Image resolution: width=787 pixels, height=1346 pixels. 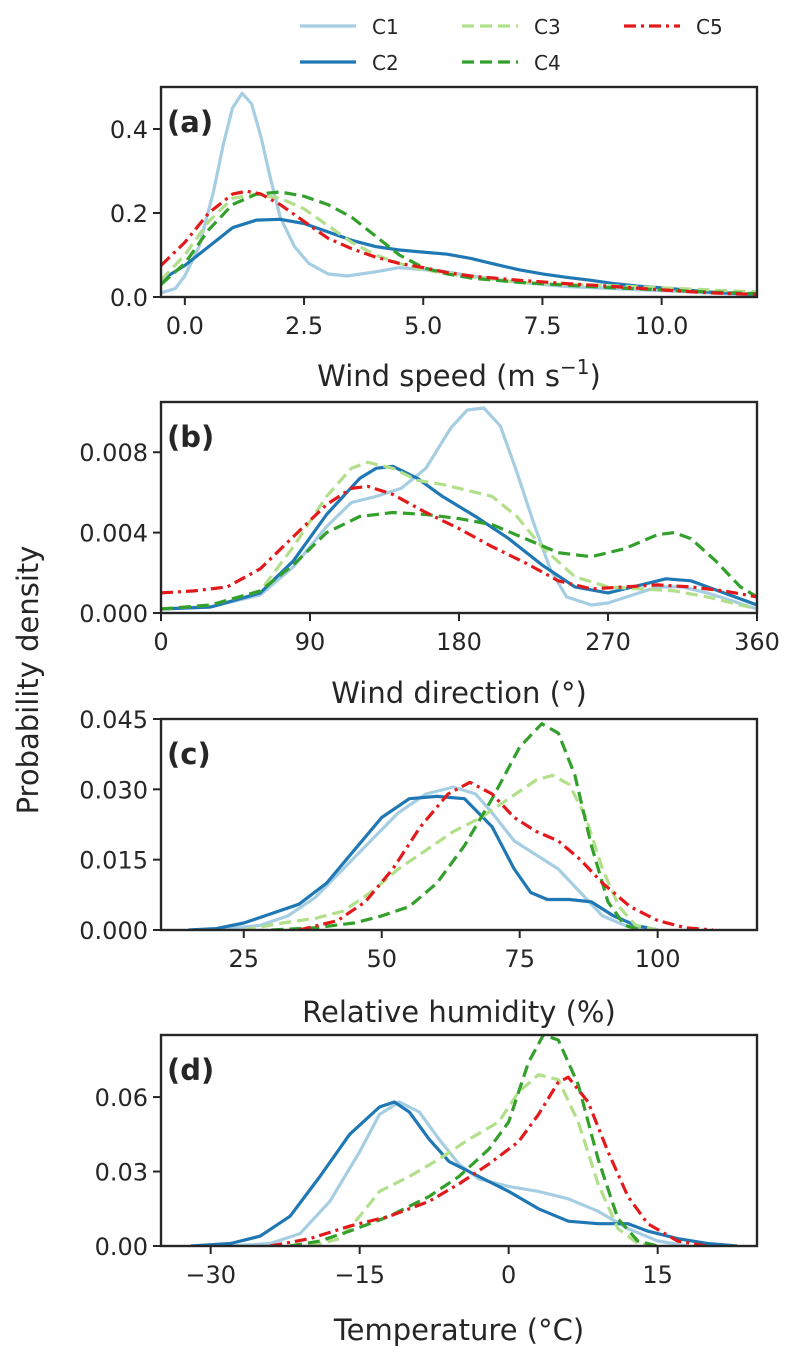 I want to click on x-axis-label: Relative humidity (%), so click(x=459, y=1012).